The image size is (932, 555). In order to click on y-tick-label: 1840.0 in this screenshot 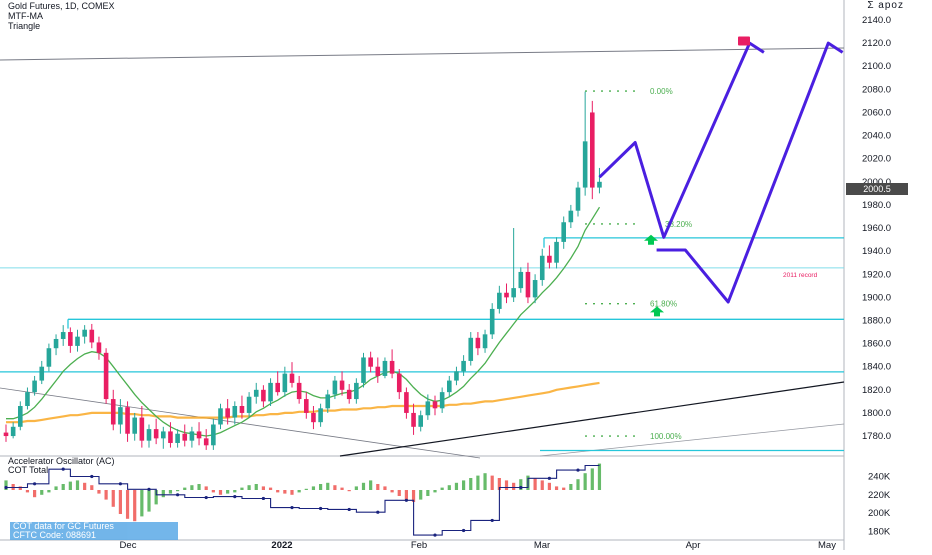, I will do `click(876, 367)`.